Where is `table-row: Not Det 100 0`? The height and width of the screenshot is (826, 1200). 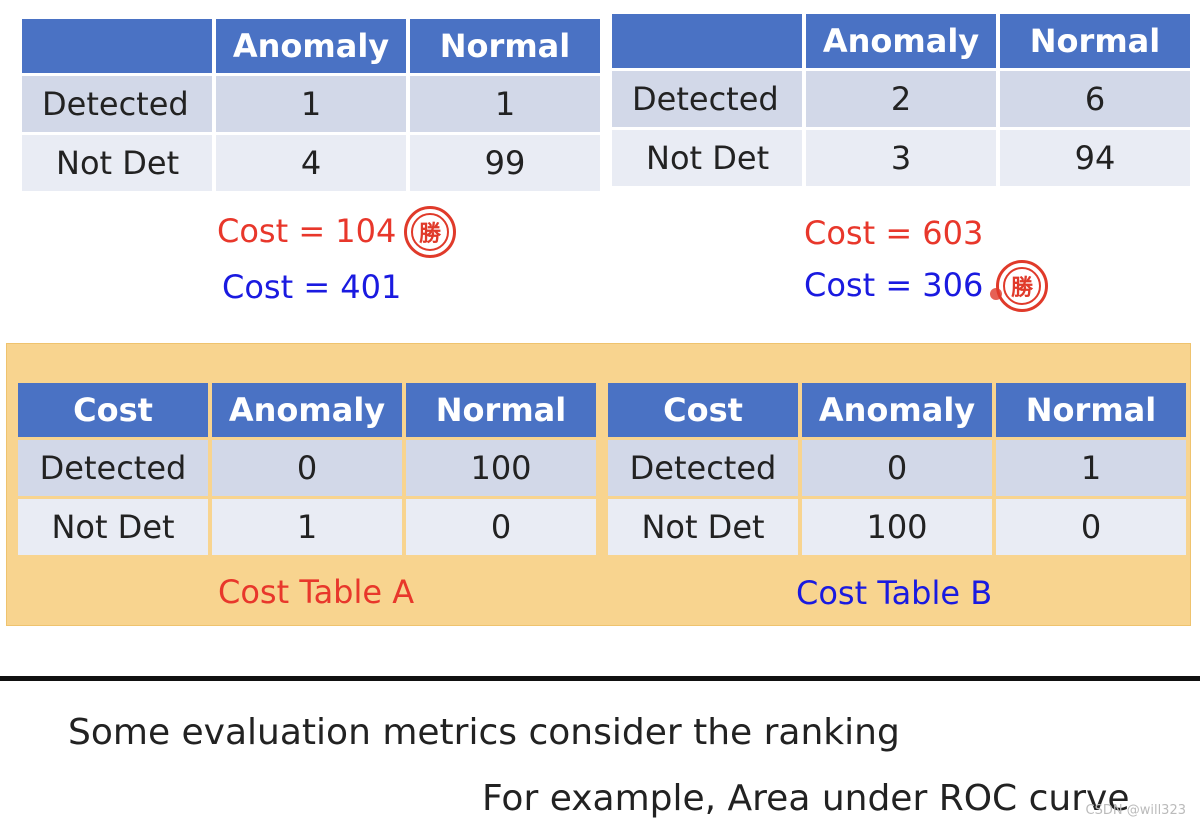 table-row: Not Det 100 0 is located at coordinates (897, 527).